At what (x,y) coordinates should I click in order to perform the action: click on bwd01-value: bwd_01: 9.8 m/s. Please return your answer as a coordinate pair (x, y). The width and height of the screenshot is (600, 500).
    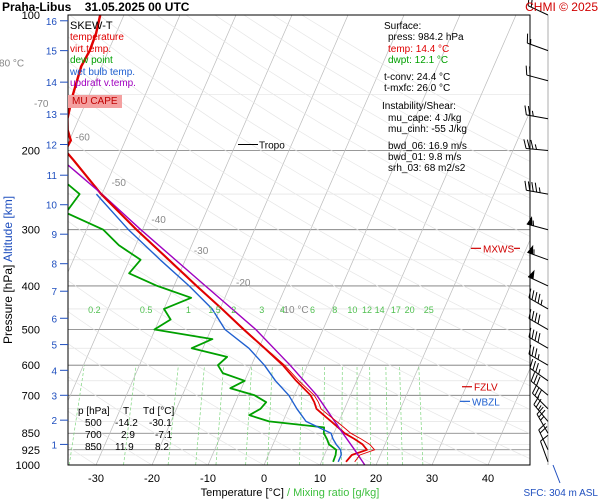
    Looking at the image, I should click on (425, 158).